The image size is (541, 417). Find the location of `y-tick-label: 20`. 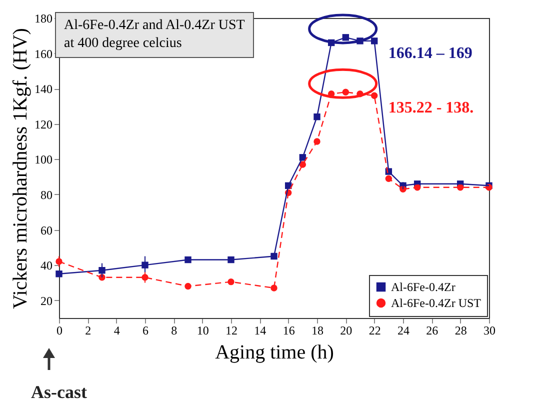

y-tick-label: 20 is located at coordinates (46, 301).